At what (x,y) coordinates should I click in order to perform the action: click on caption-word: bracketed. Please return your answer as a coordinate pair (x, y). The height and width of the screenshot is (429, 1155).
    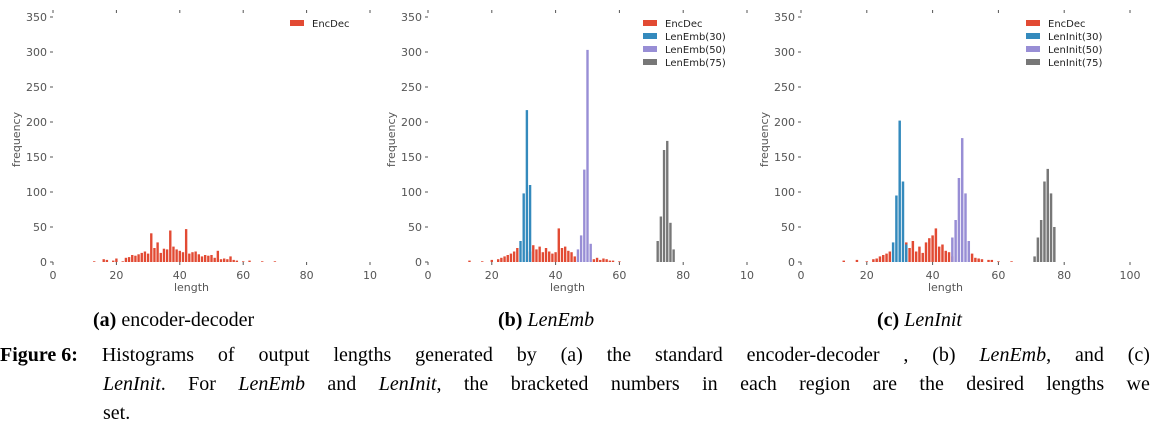
    Looking at the image, I should click on (549, 384).